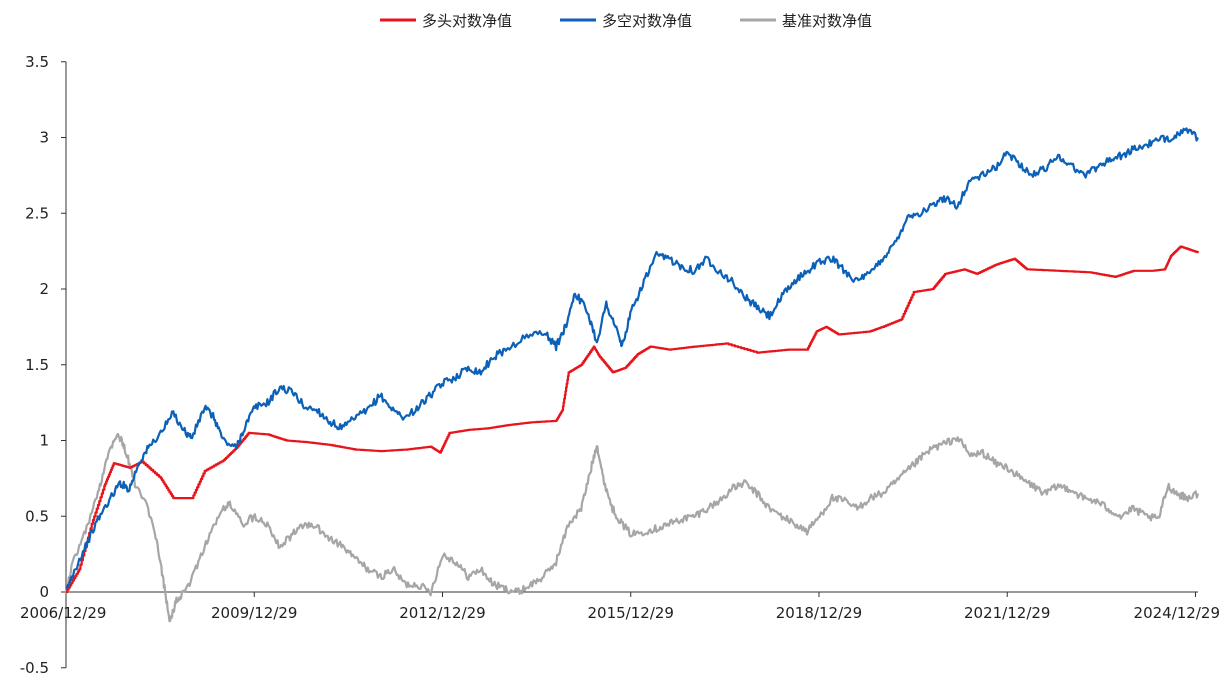 This screenshot has height=675, width=1230. Describe the element at coordinates (44, 592) in the screenshot. I see `y-tick-label: 0` at that location.